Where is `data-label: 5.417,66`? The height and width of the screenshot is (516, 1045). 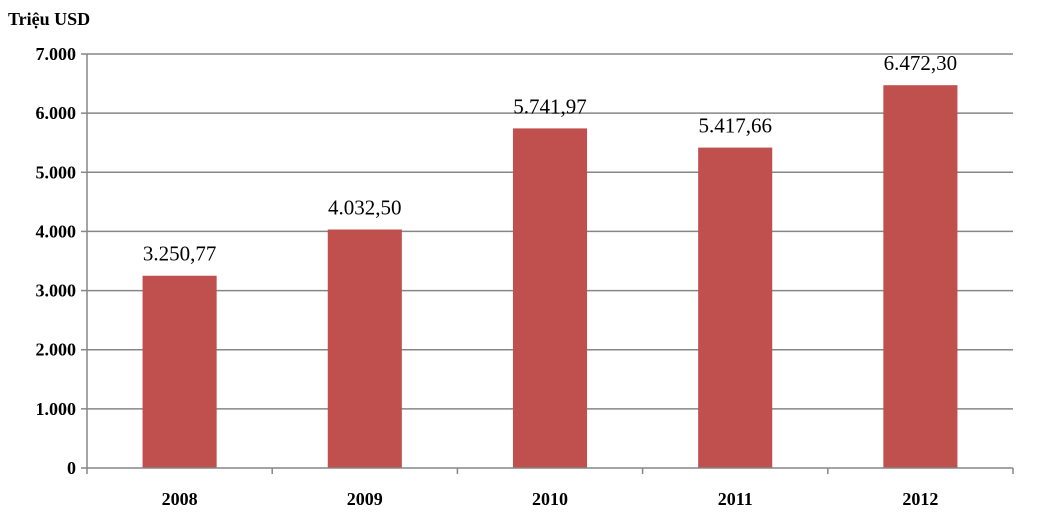 data-label: 5.417,66 is located at coordinates (735, 126).